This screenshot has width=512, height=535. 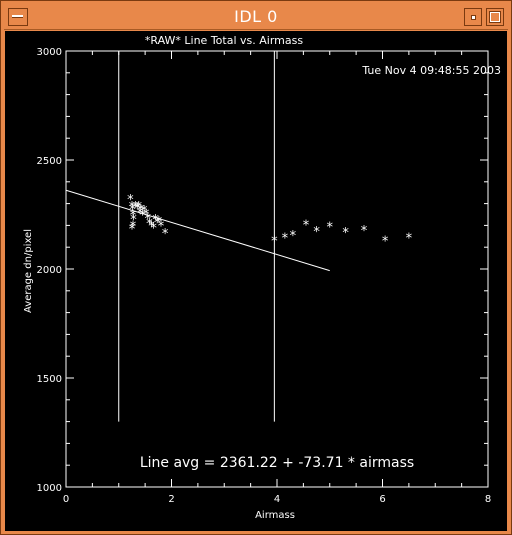 I want to click on minimize-button, so click(x=473, y=17).